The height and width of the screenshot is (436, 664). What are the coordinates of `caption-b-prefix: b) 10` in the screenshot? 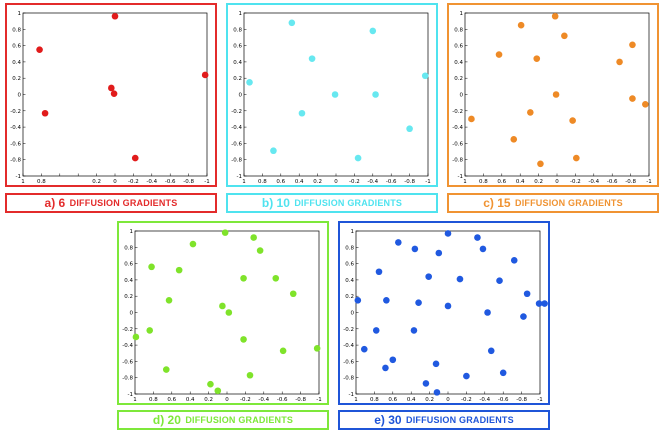 It's located at (275, 203).